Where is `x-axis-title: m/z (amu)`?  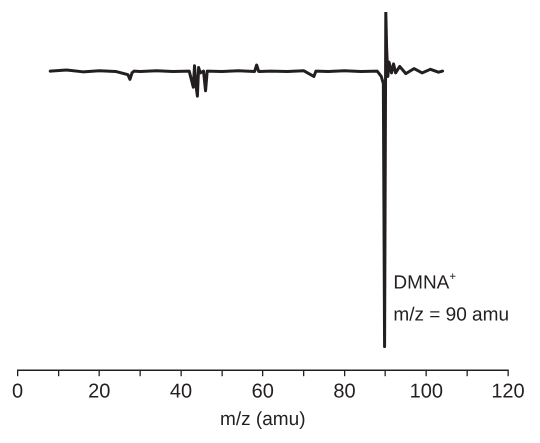 x-axis-title: m/z (amu) is located at coordinates (263, 419).